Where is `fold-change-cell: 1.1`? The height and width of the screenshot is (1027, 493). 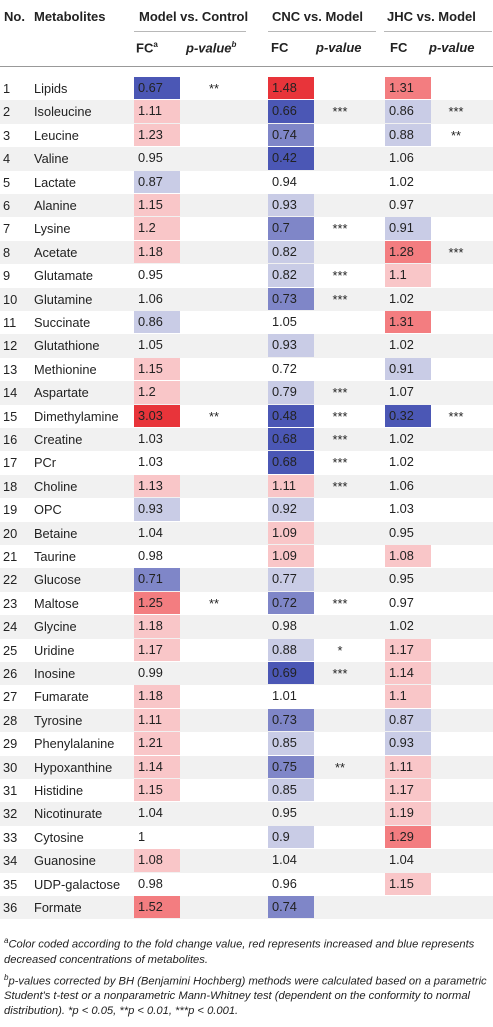
fold-change-cell: 1.1 is located at coordinates (408, 696).